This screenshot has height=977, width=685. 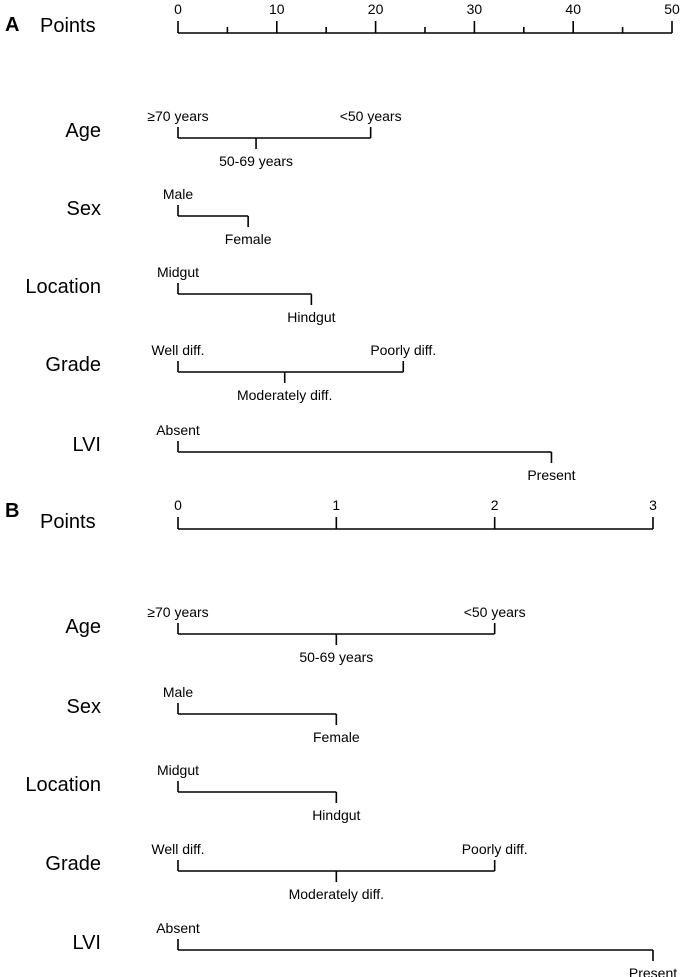 What do you see at coordinates (336, 505) in the screenshot?
I see `points-axis-tick-label: 1` at bounding box center [336, 505].